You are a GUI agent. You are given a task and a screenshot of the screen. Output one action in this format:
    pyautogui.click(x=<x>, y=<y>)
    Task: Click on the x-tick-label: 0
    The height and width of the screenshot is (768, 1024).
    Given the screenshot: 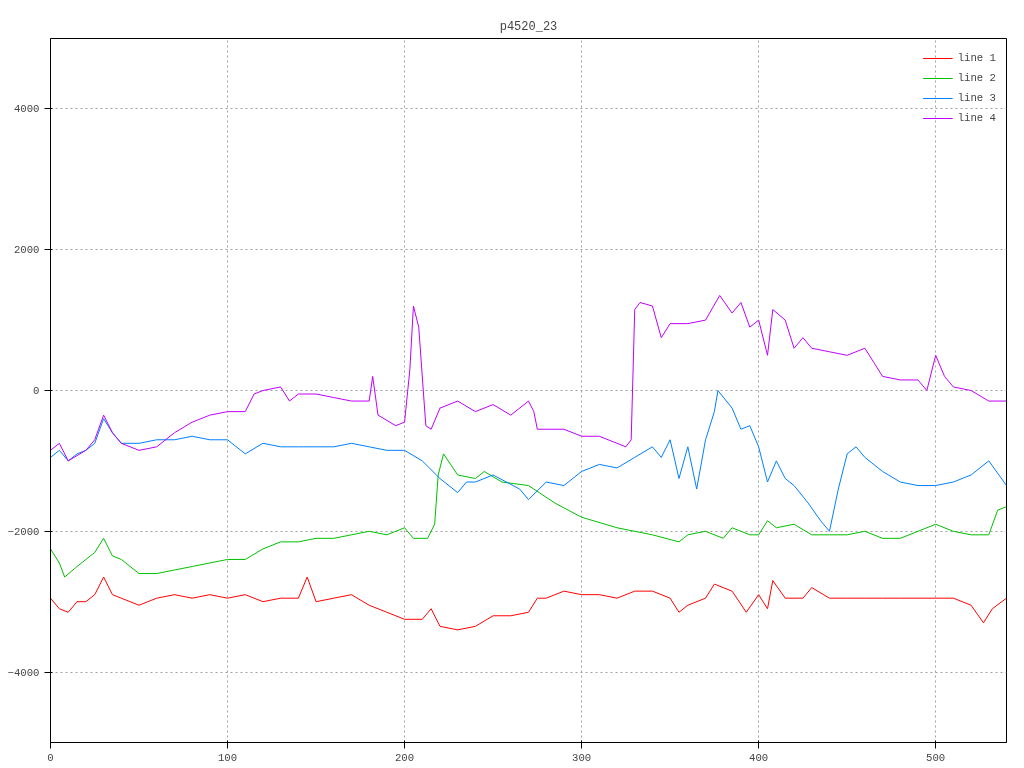 What is the action you would take?
    pyautogui.click(x=50, y=757)
    